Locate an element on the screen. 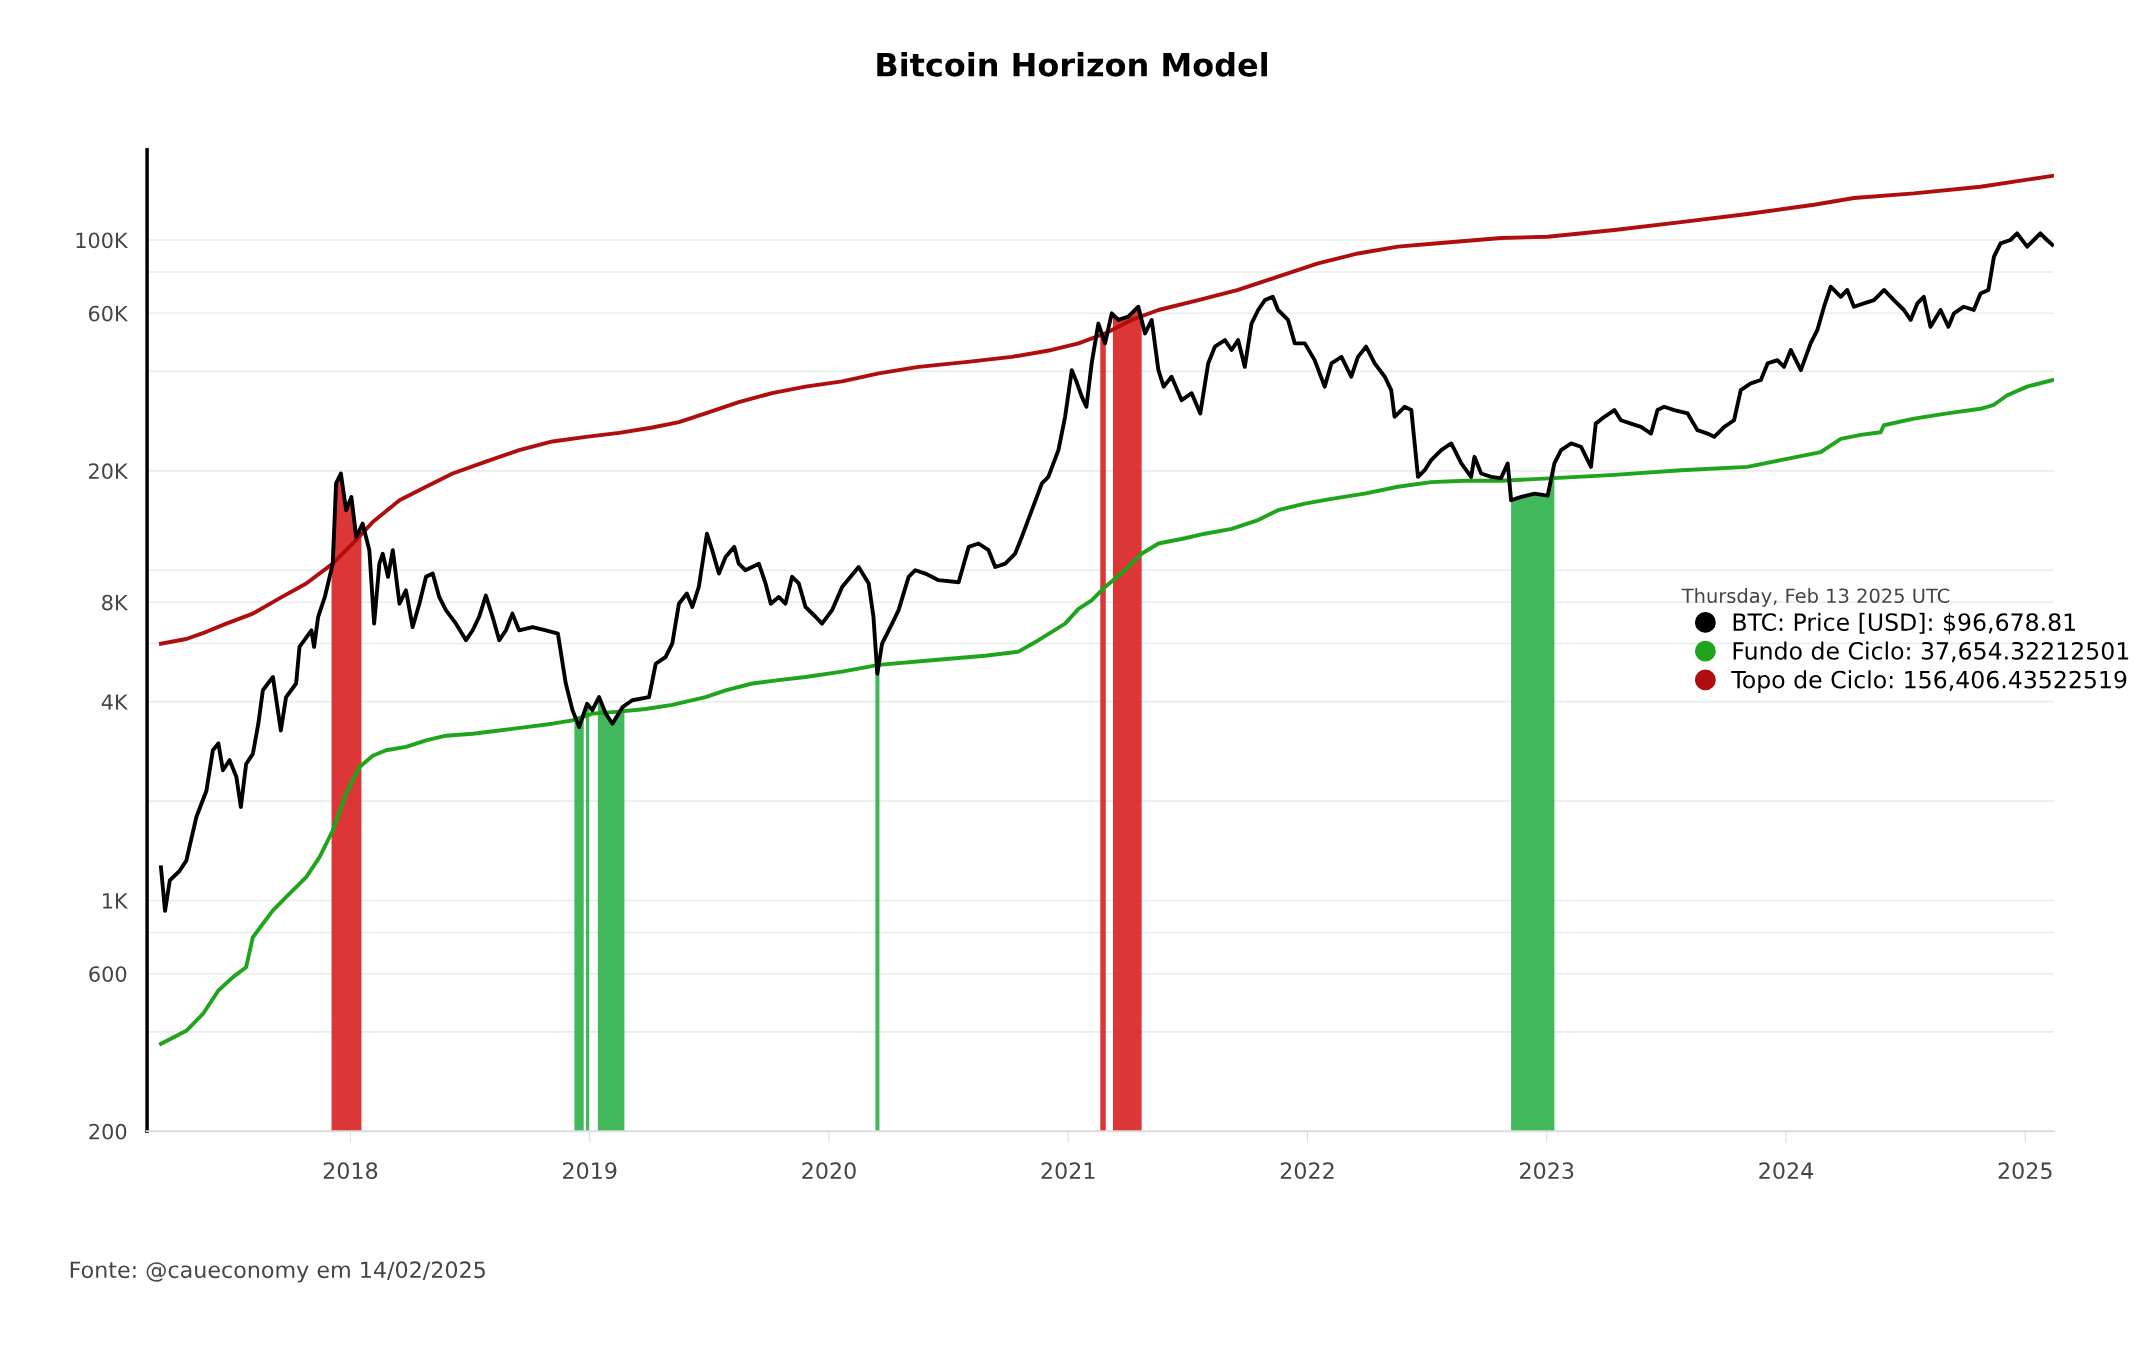 The image size is (2144, 1350). x-tick-label: 2024 is located at coordinates (1786, 1171).